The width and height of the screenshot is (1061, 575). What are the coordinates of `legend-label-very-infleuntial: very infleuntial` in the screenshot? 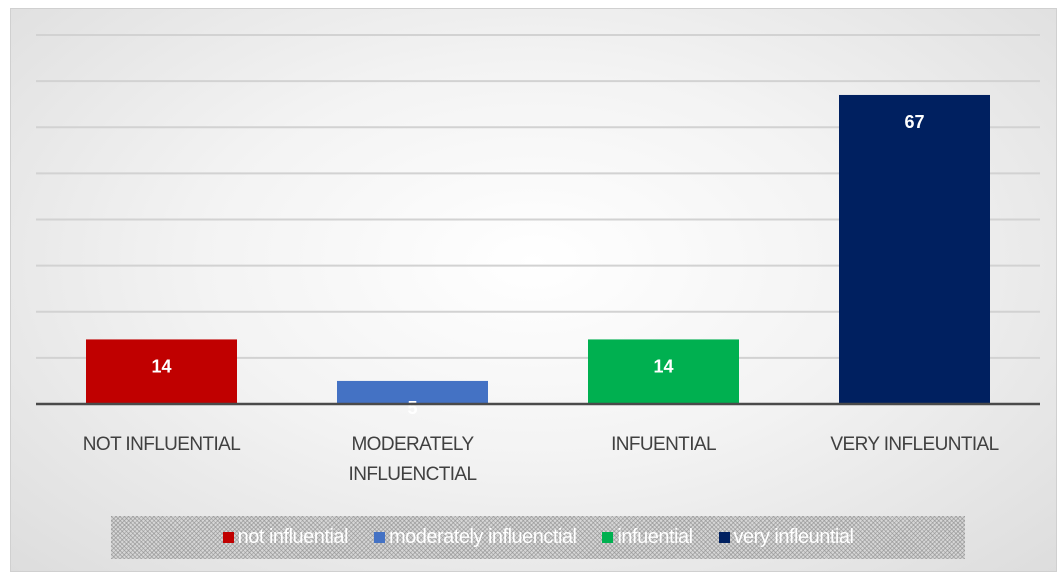 It's located at (793, 537).